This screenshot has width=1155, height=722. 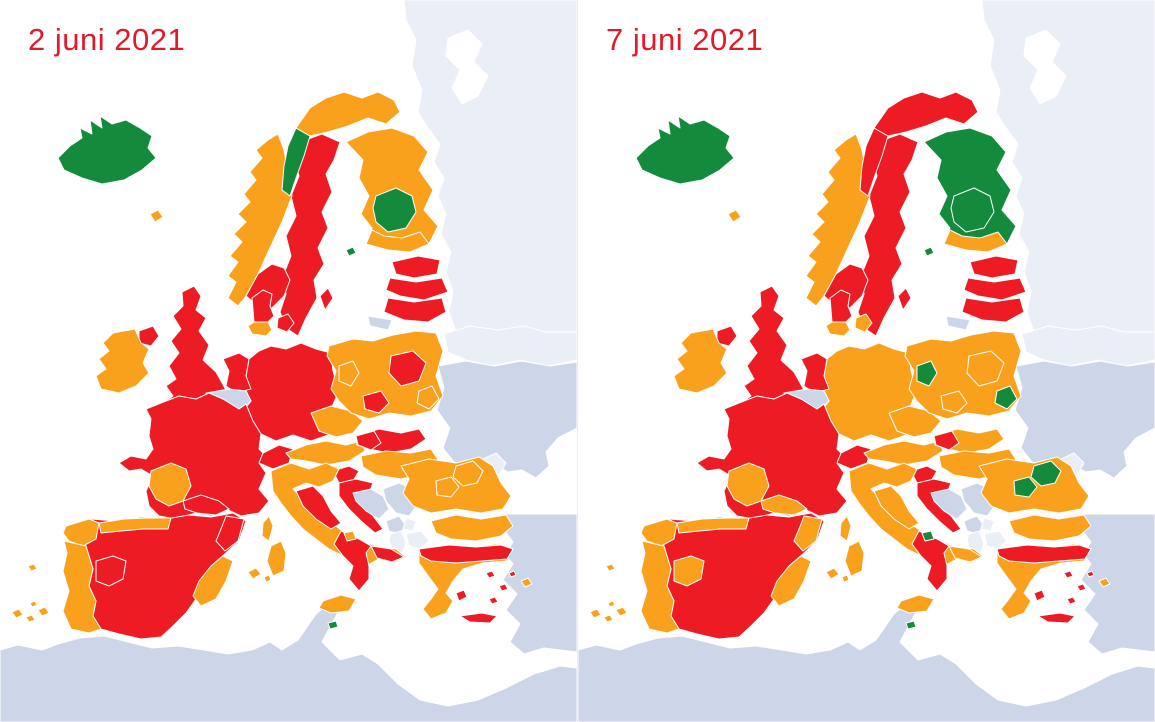 I want to click on region-spain_galicia, so click(x=659, y=532).